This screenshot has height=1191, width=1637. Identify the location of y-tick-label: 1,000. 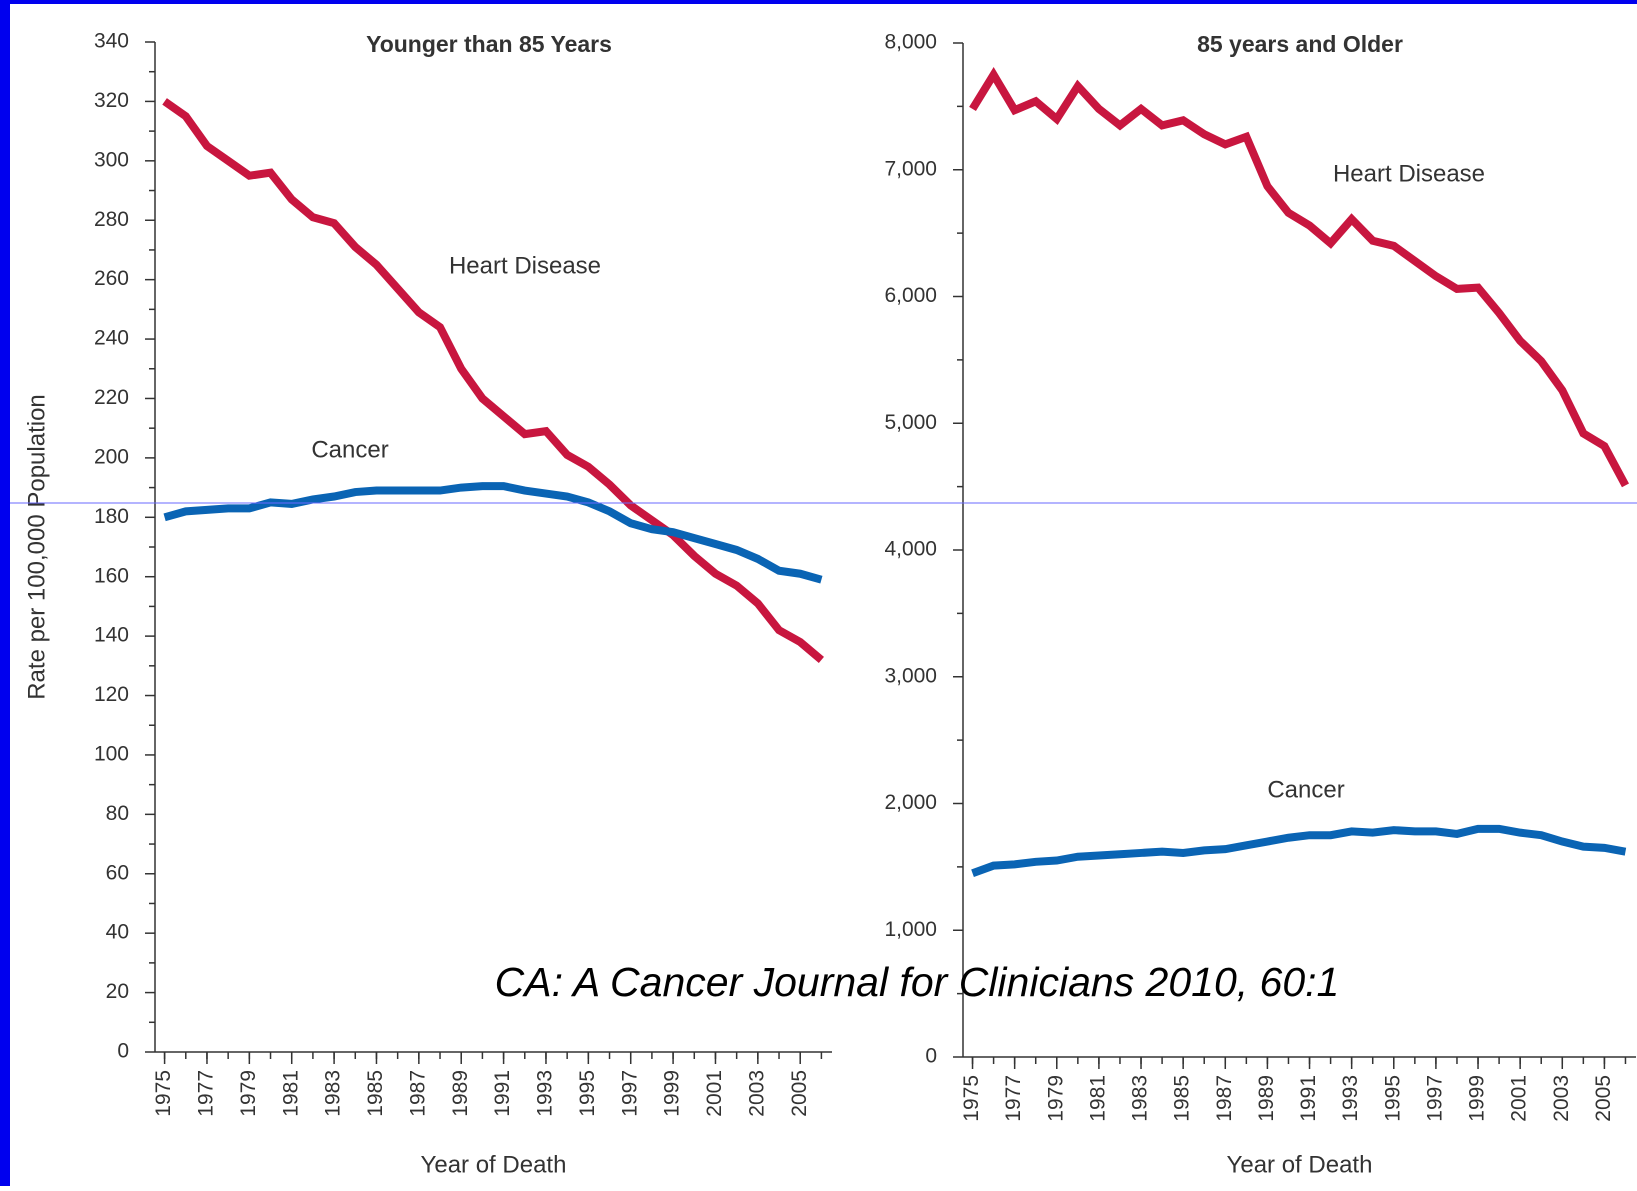
(910, 929).